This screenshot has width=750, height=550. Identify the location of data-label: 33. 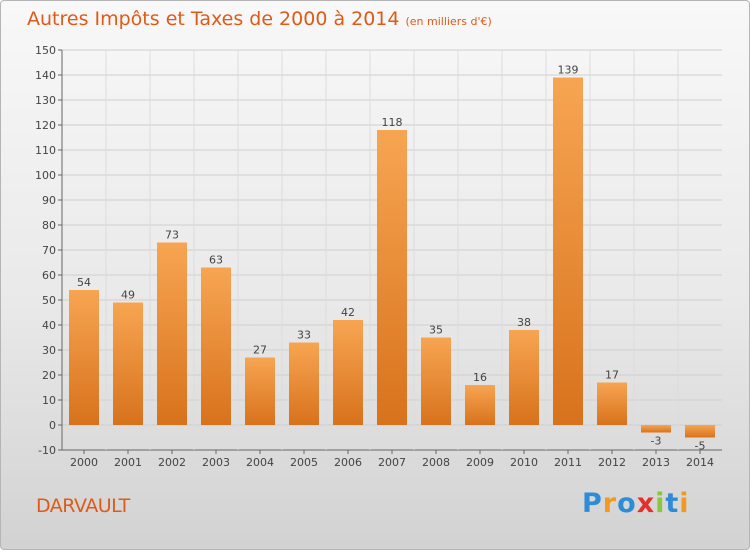
(304, 335).